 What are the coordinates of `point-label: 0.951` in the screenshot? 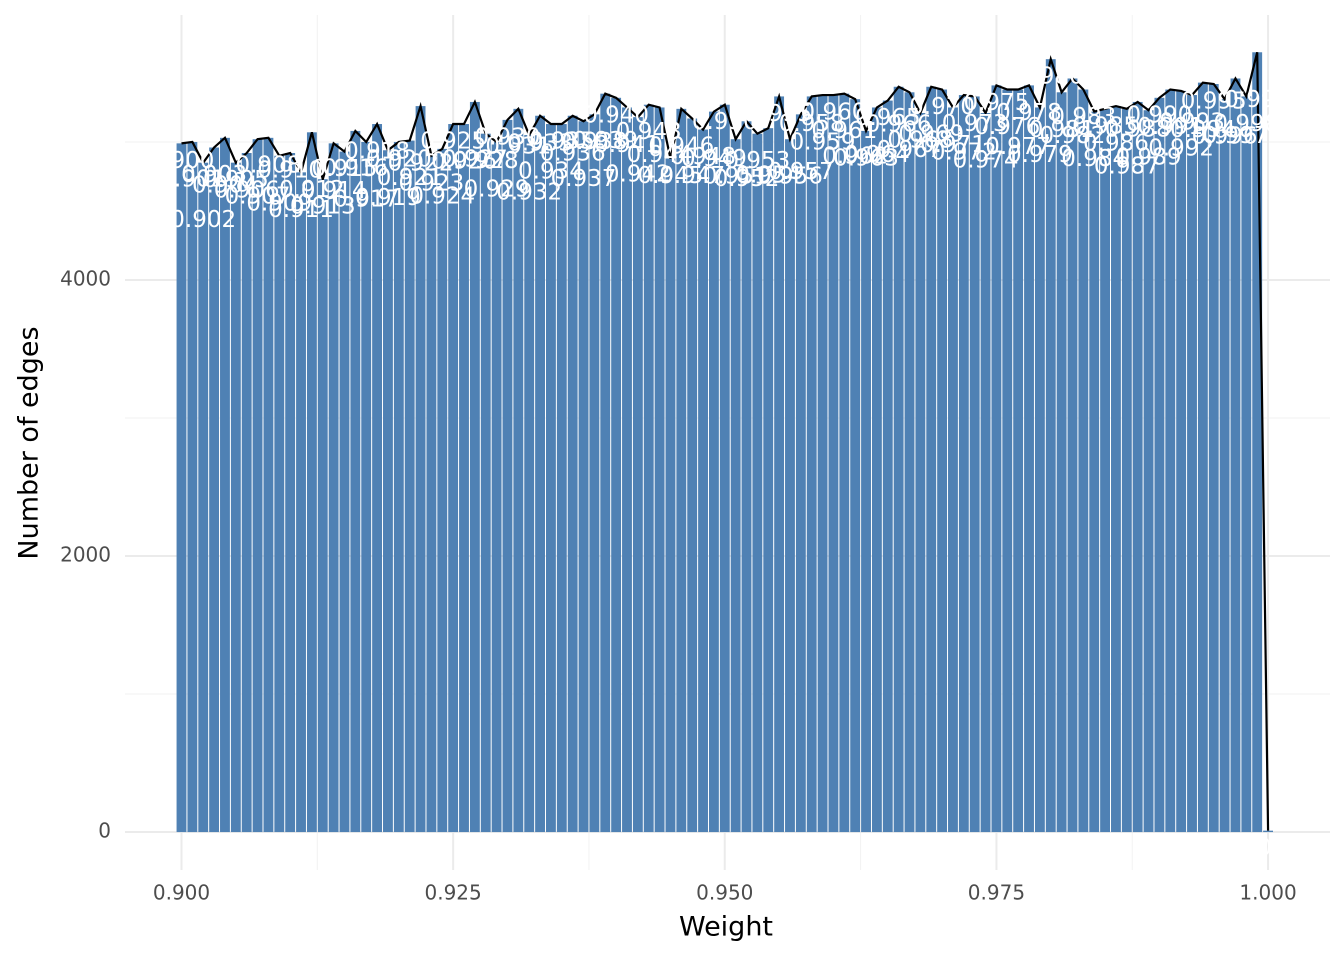 It's located at (736, 177).